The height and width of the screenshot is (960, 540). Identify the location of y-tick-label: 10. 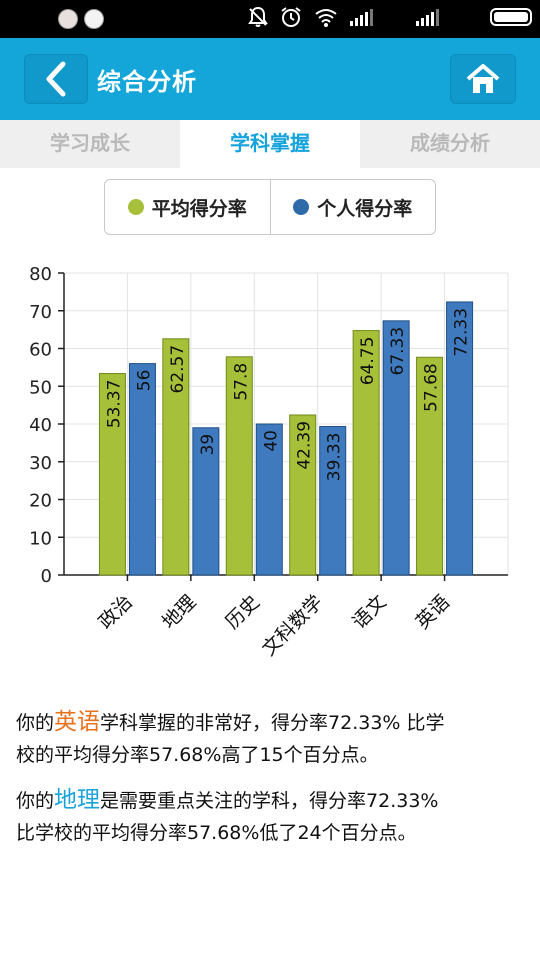
(40, 538).